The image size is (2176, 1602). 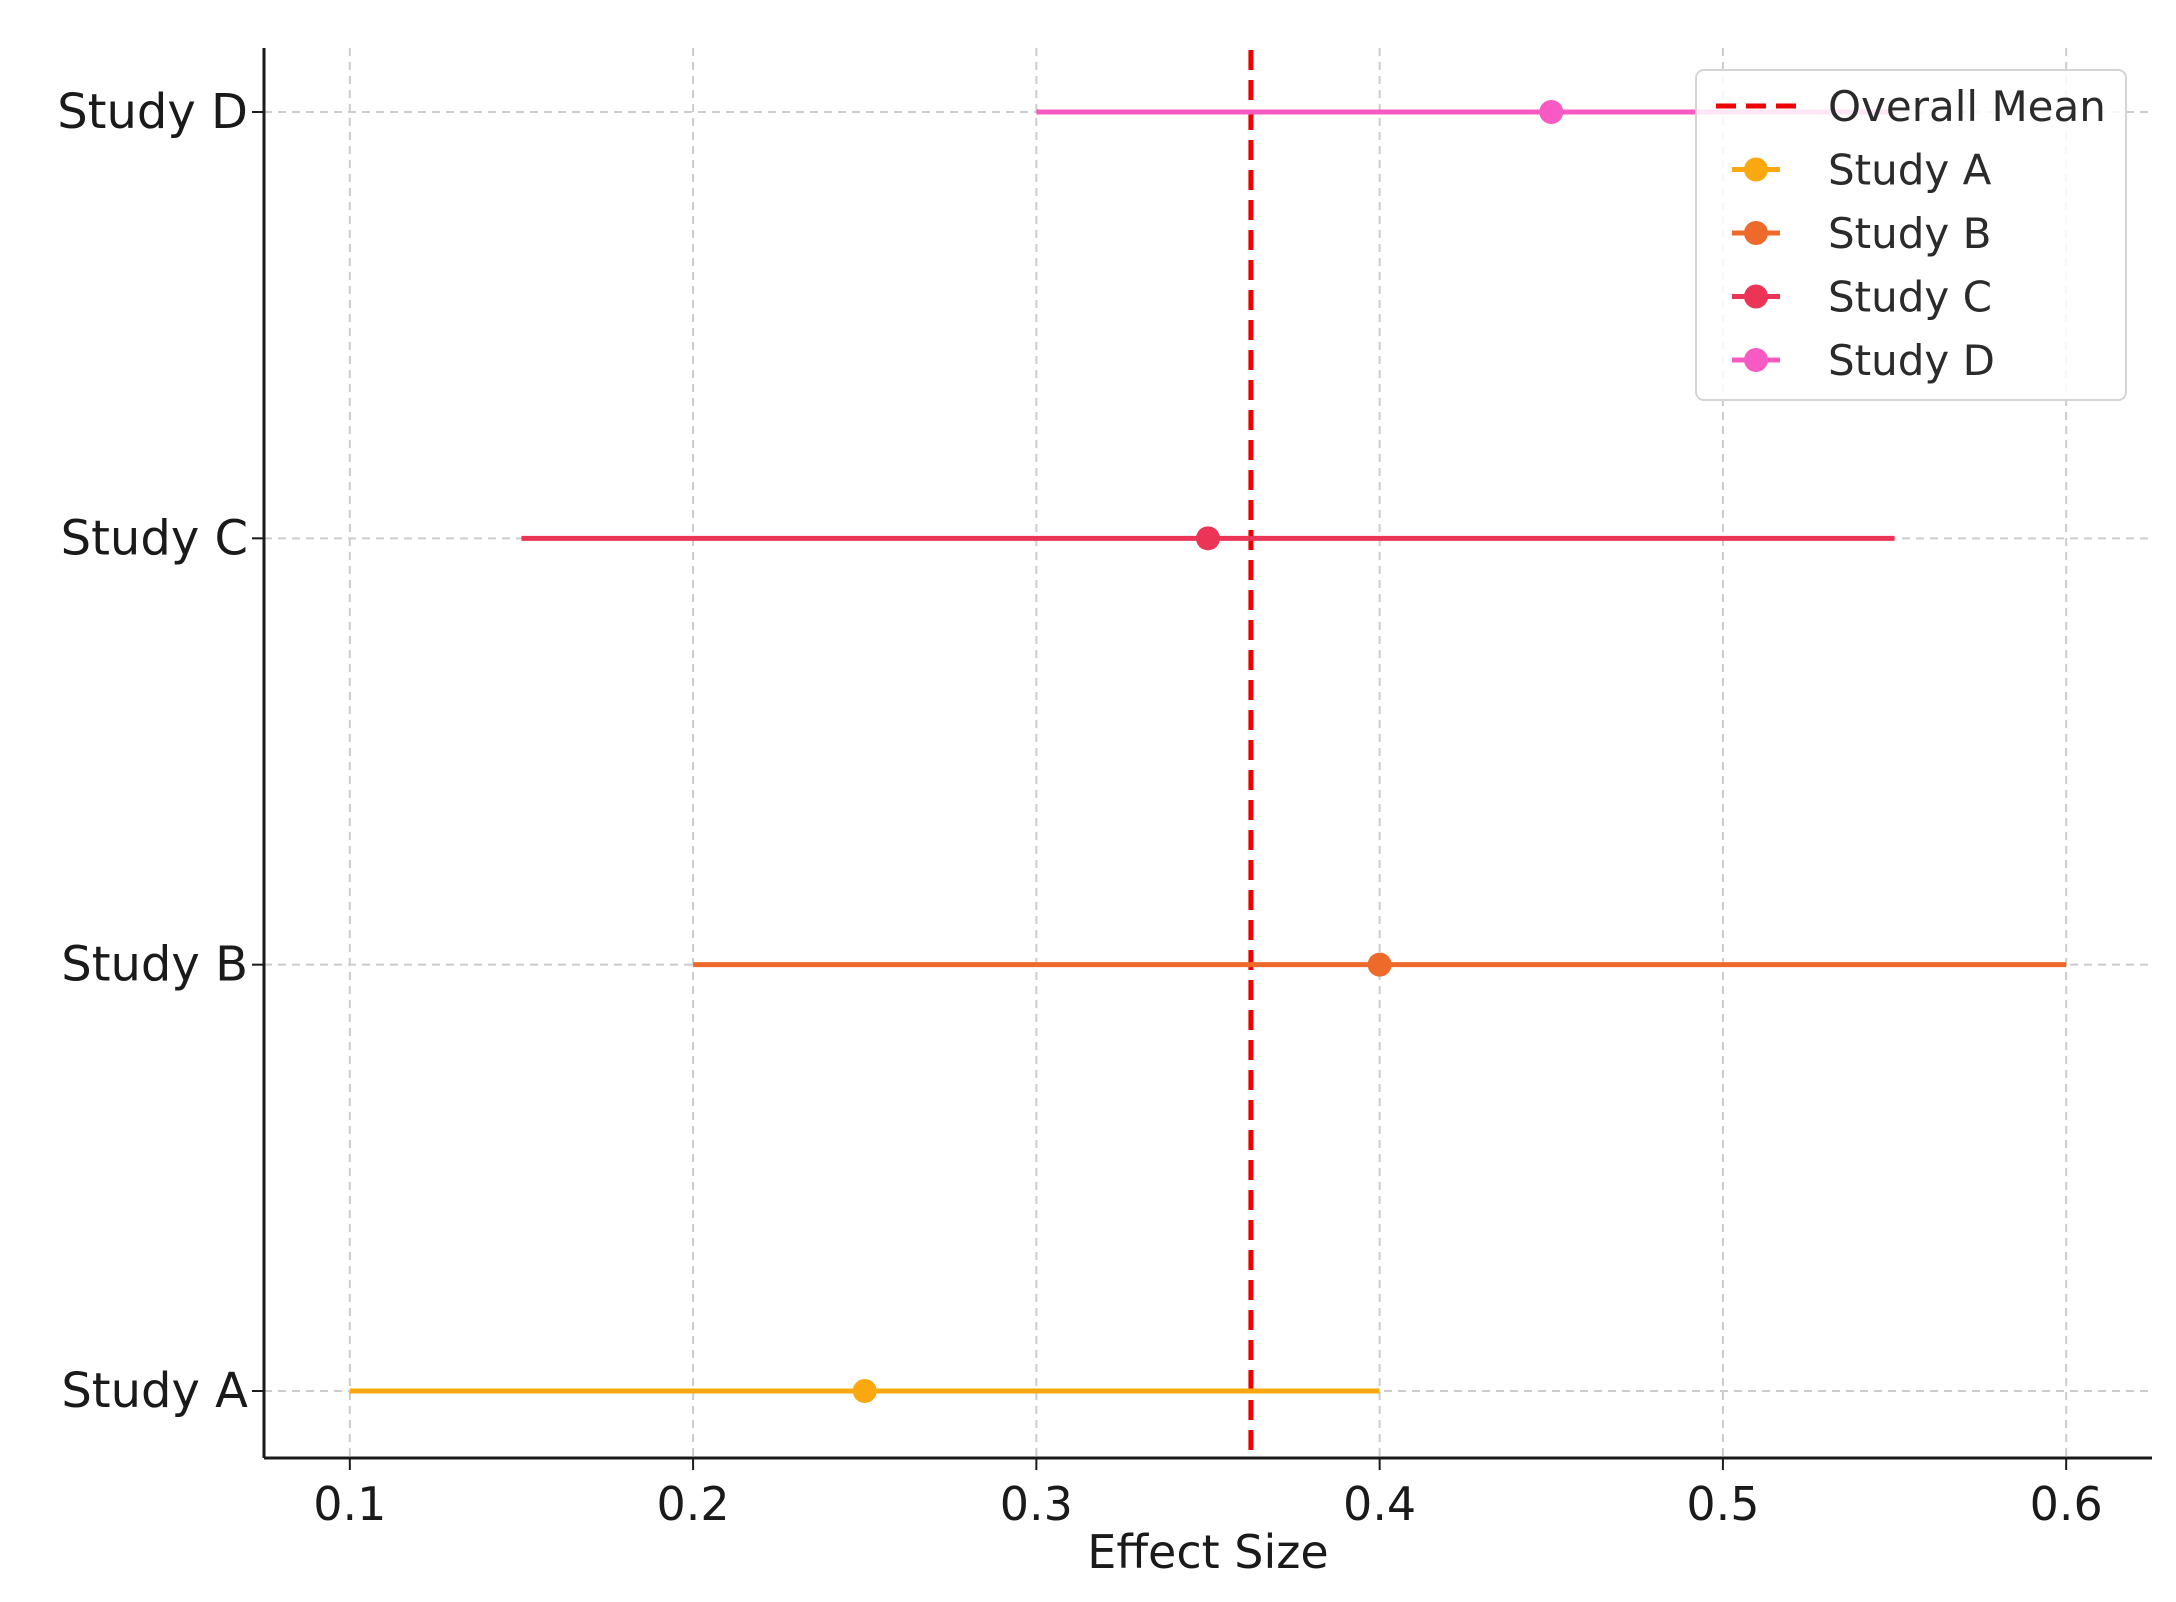 What do you see at coordinates (1910, 170) in the screenshot?
I see `legend-label: Study A` at bounding box center [1910, 170].